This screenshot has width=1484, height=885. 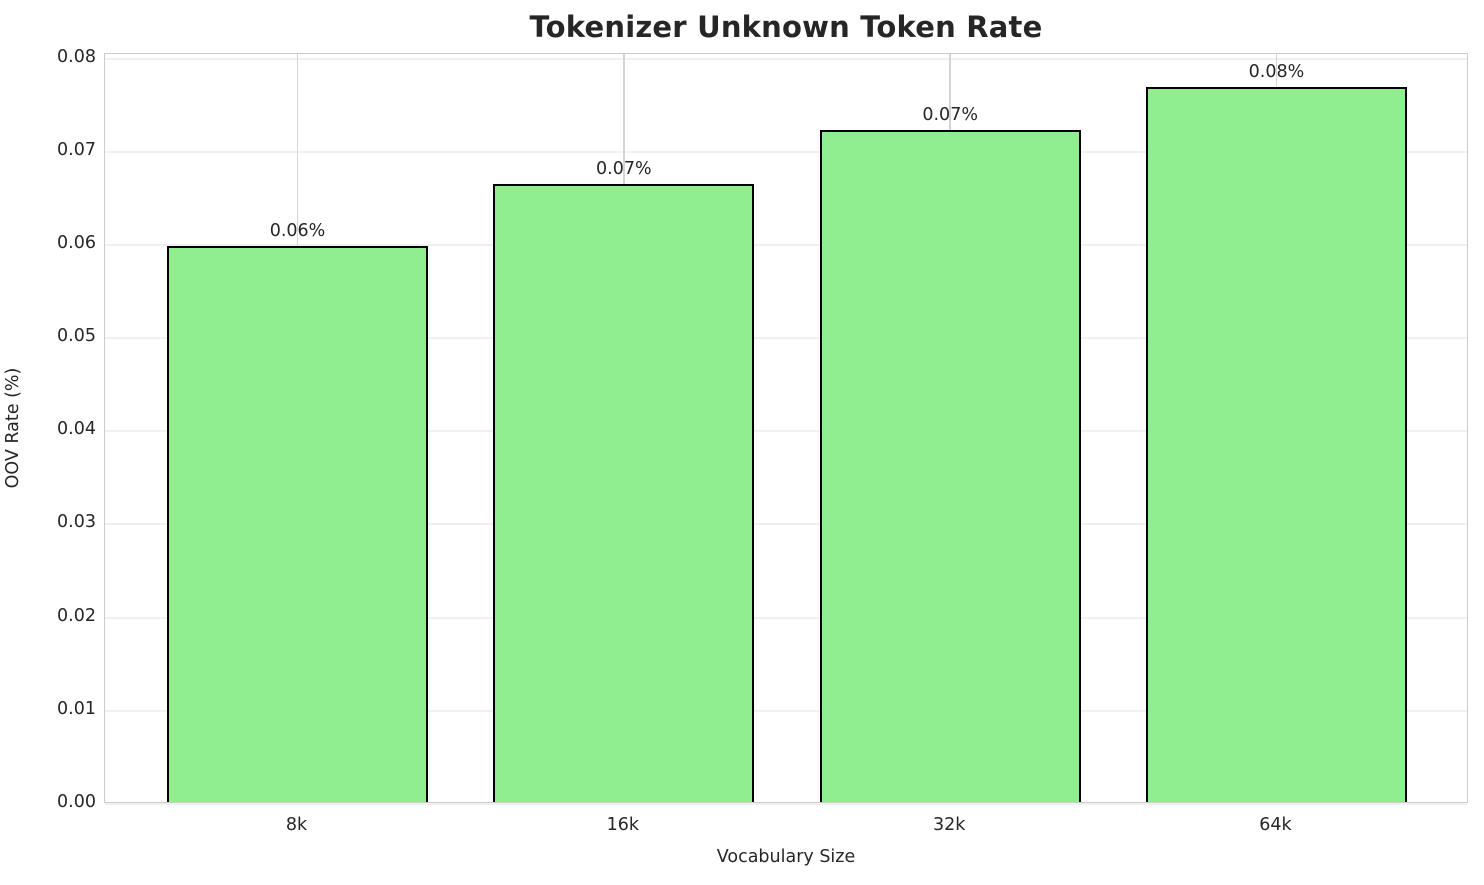 I want to click on y-tick-label: 0.01, so click(x=76, y=708).